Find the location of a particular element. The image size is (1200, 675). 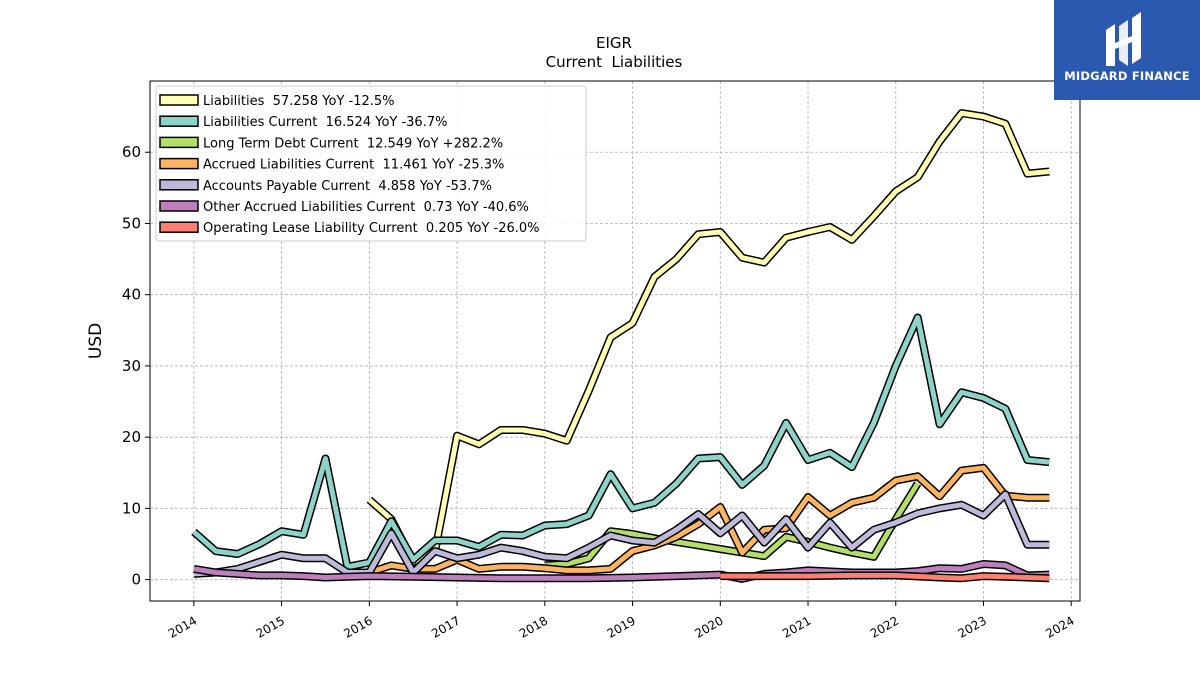

x-tick-label: 2024 is located at coordinates (1059, 626).